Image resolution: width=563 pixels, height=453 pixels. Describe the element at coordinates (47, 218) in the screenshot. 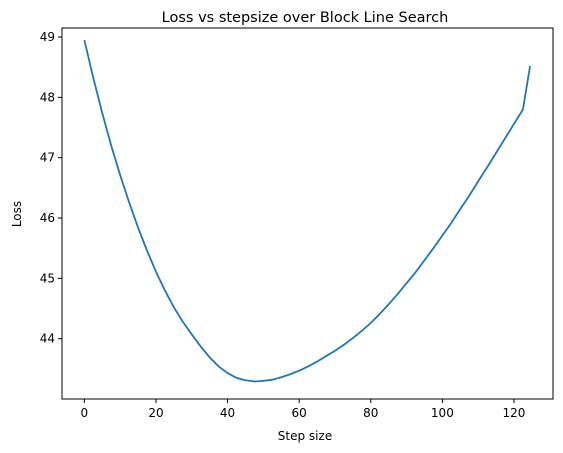

I see `y-tick-label: 46` at that location.